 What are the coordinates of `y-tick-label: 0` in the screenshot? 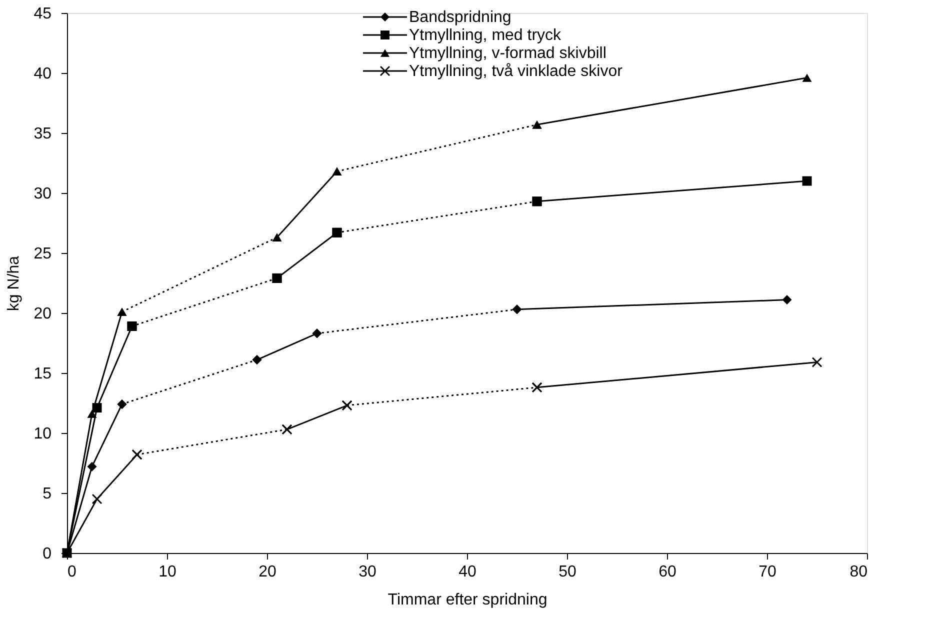 It's located at (47, 554).